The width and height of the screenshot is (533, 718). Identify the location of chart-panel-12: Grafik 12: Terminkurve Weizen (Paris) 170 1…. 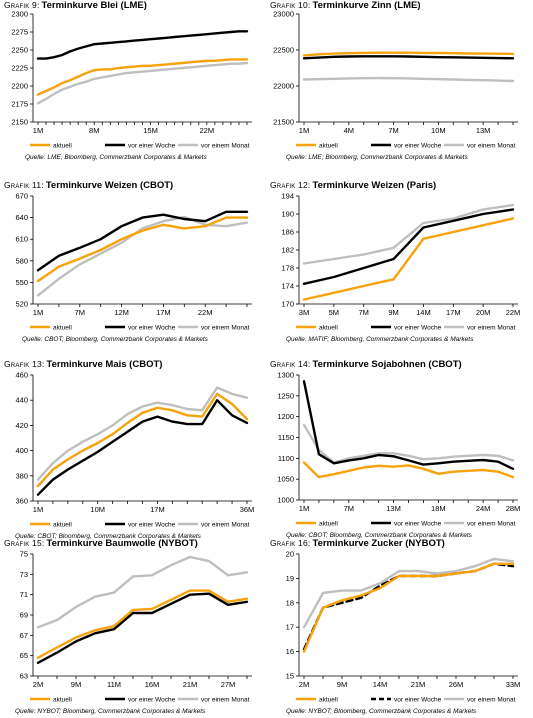
(399, 269).